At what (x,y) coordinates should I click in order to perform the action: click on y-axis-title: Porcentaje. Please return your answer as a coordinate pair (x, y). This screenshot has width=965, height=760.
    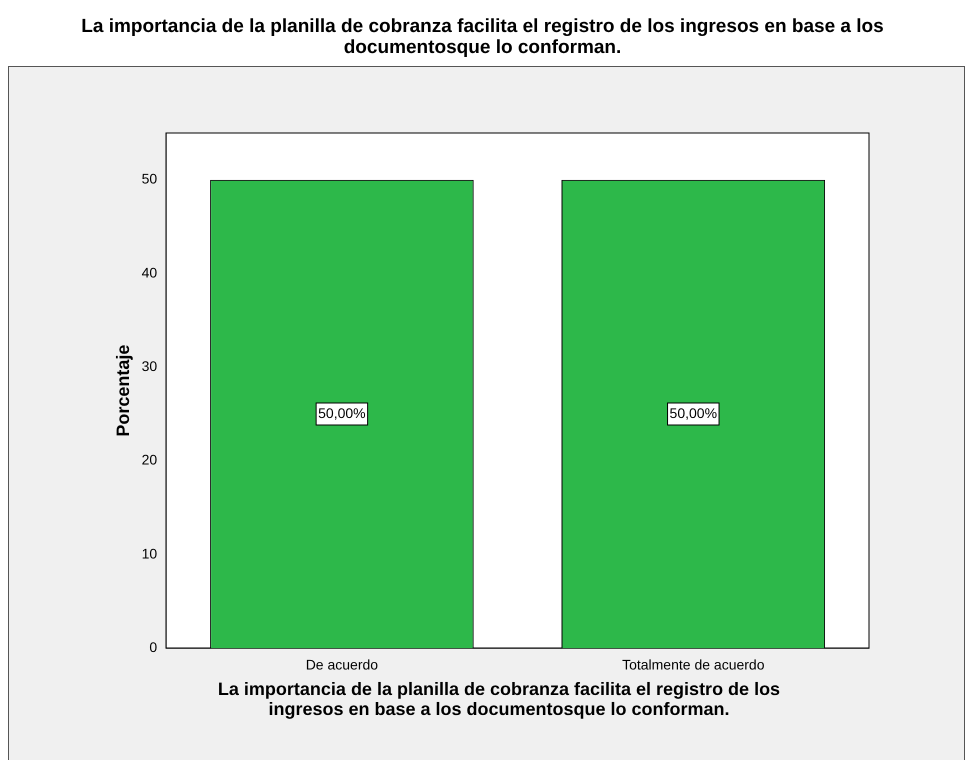
    Looking at the image, I should click on (122, 390).